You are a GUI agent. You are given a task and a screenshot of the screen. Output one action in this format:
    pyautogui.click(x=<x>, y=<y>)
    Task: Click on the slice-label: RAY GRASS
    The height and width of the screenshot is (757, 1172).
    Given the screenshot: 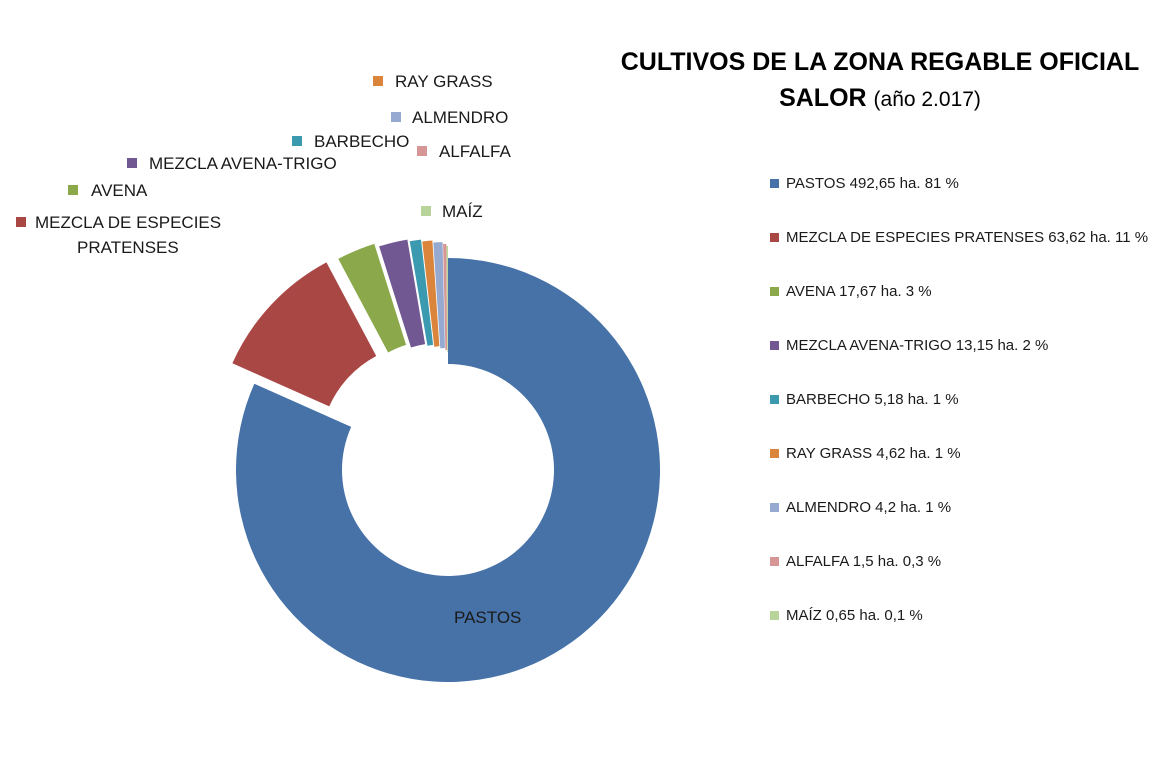 What is the action you would take?
    pyautogui.click(x=444, y=81)
    